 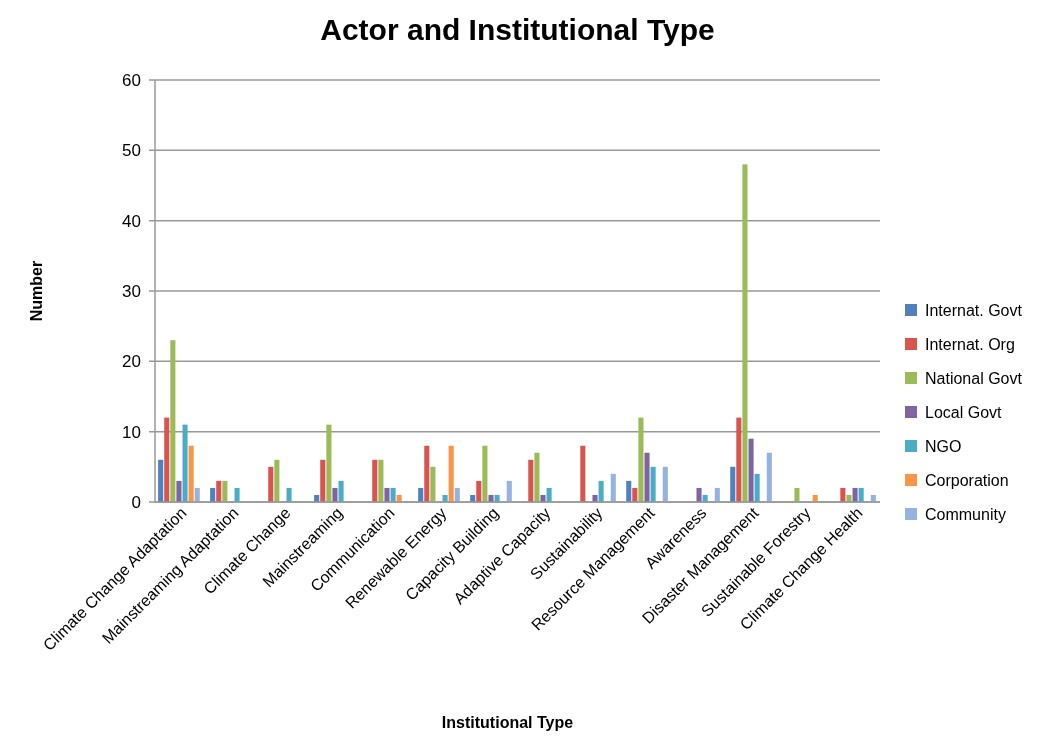 I want to click on legend-label: Corporation, so click(x=967, y=480).